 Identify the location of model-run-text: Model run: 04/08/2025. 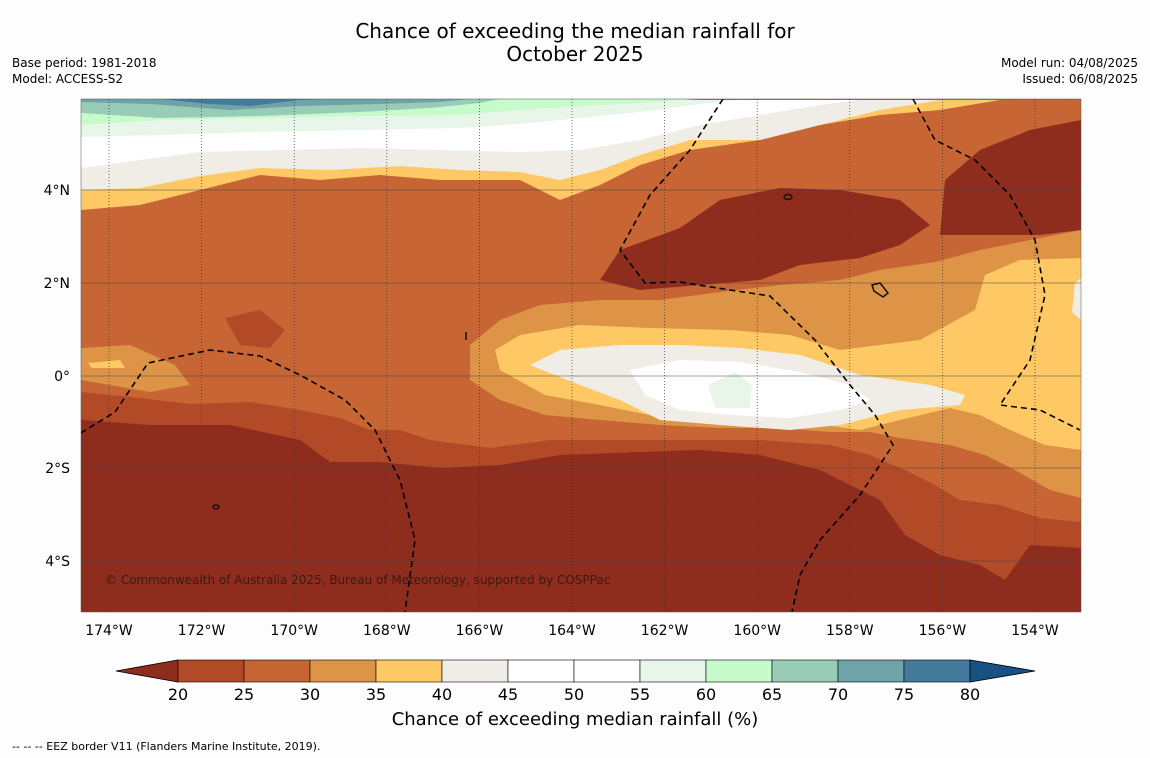
(1069, 63).